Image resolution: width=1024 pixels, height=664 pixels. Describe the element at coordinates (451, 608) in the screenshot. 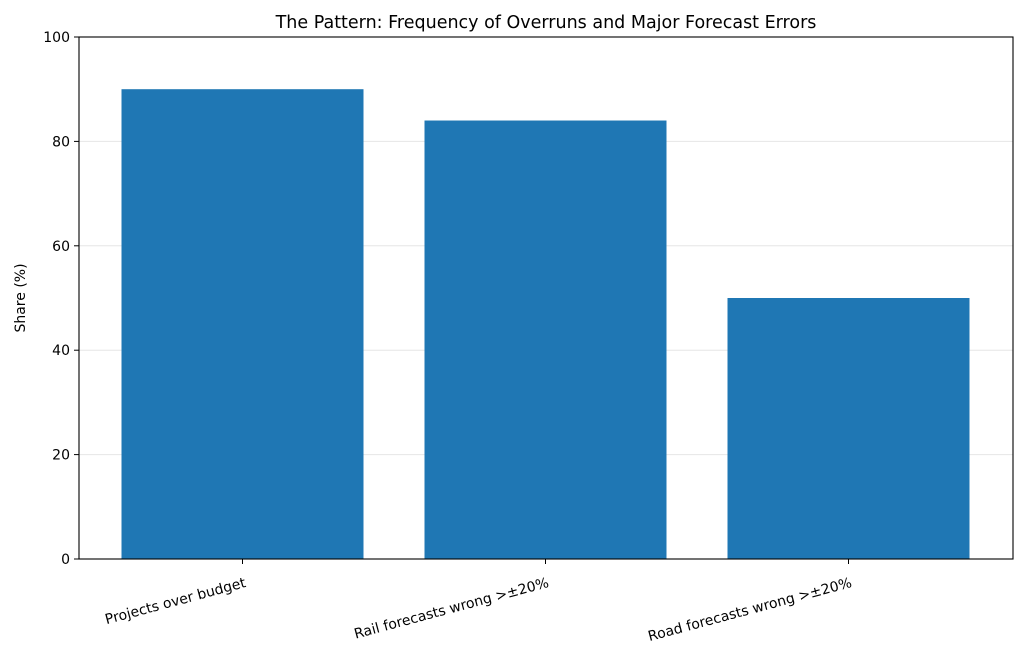

I see `x-tick-label: Rail forecasts wrong >±20%` at that location.